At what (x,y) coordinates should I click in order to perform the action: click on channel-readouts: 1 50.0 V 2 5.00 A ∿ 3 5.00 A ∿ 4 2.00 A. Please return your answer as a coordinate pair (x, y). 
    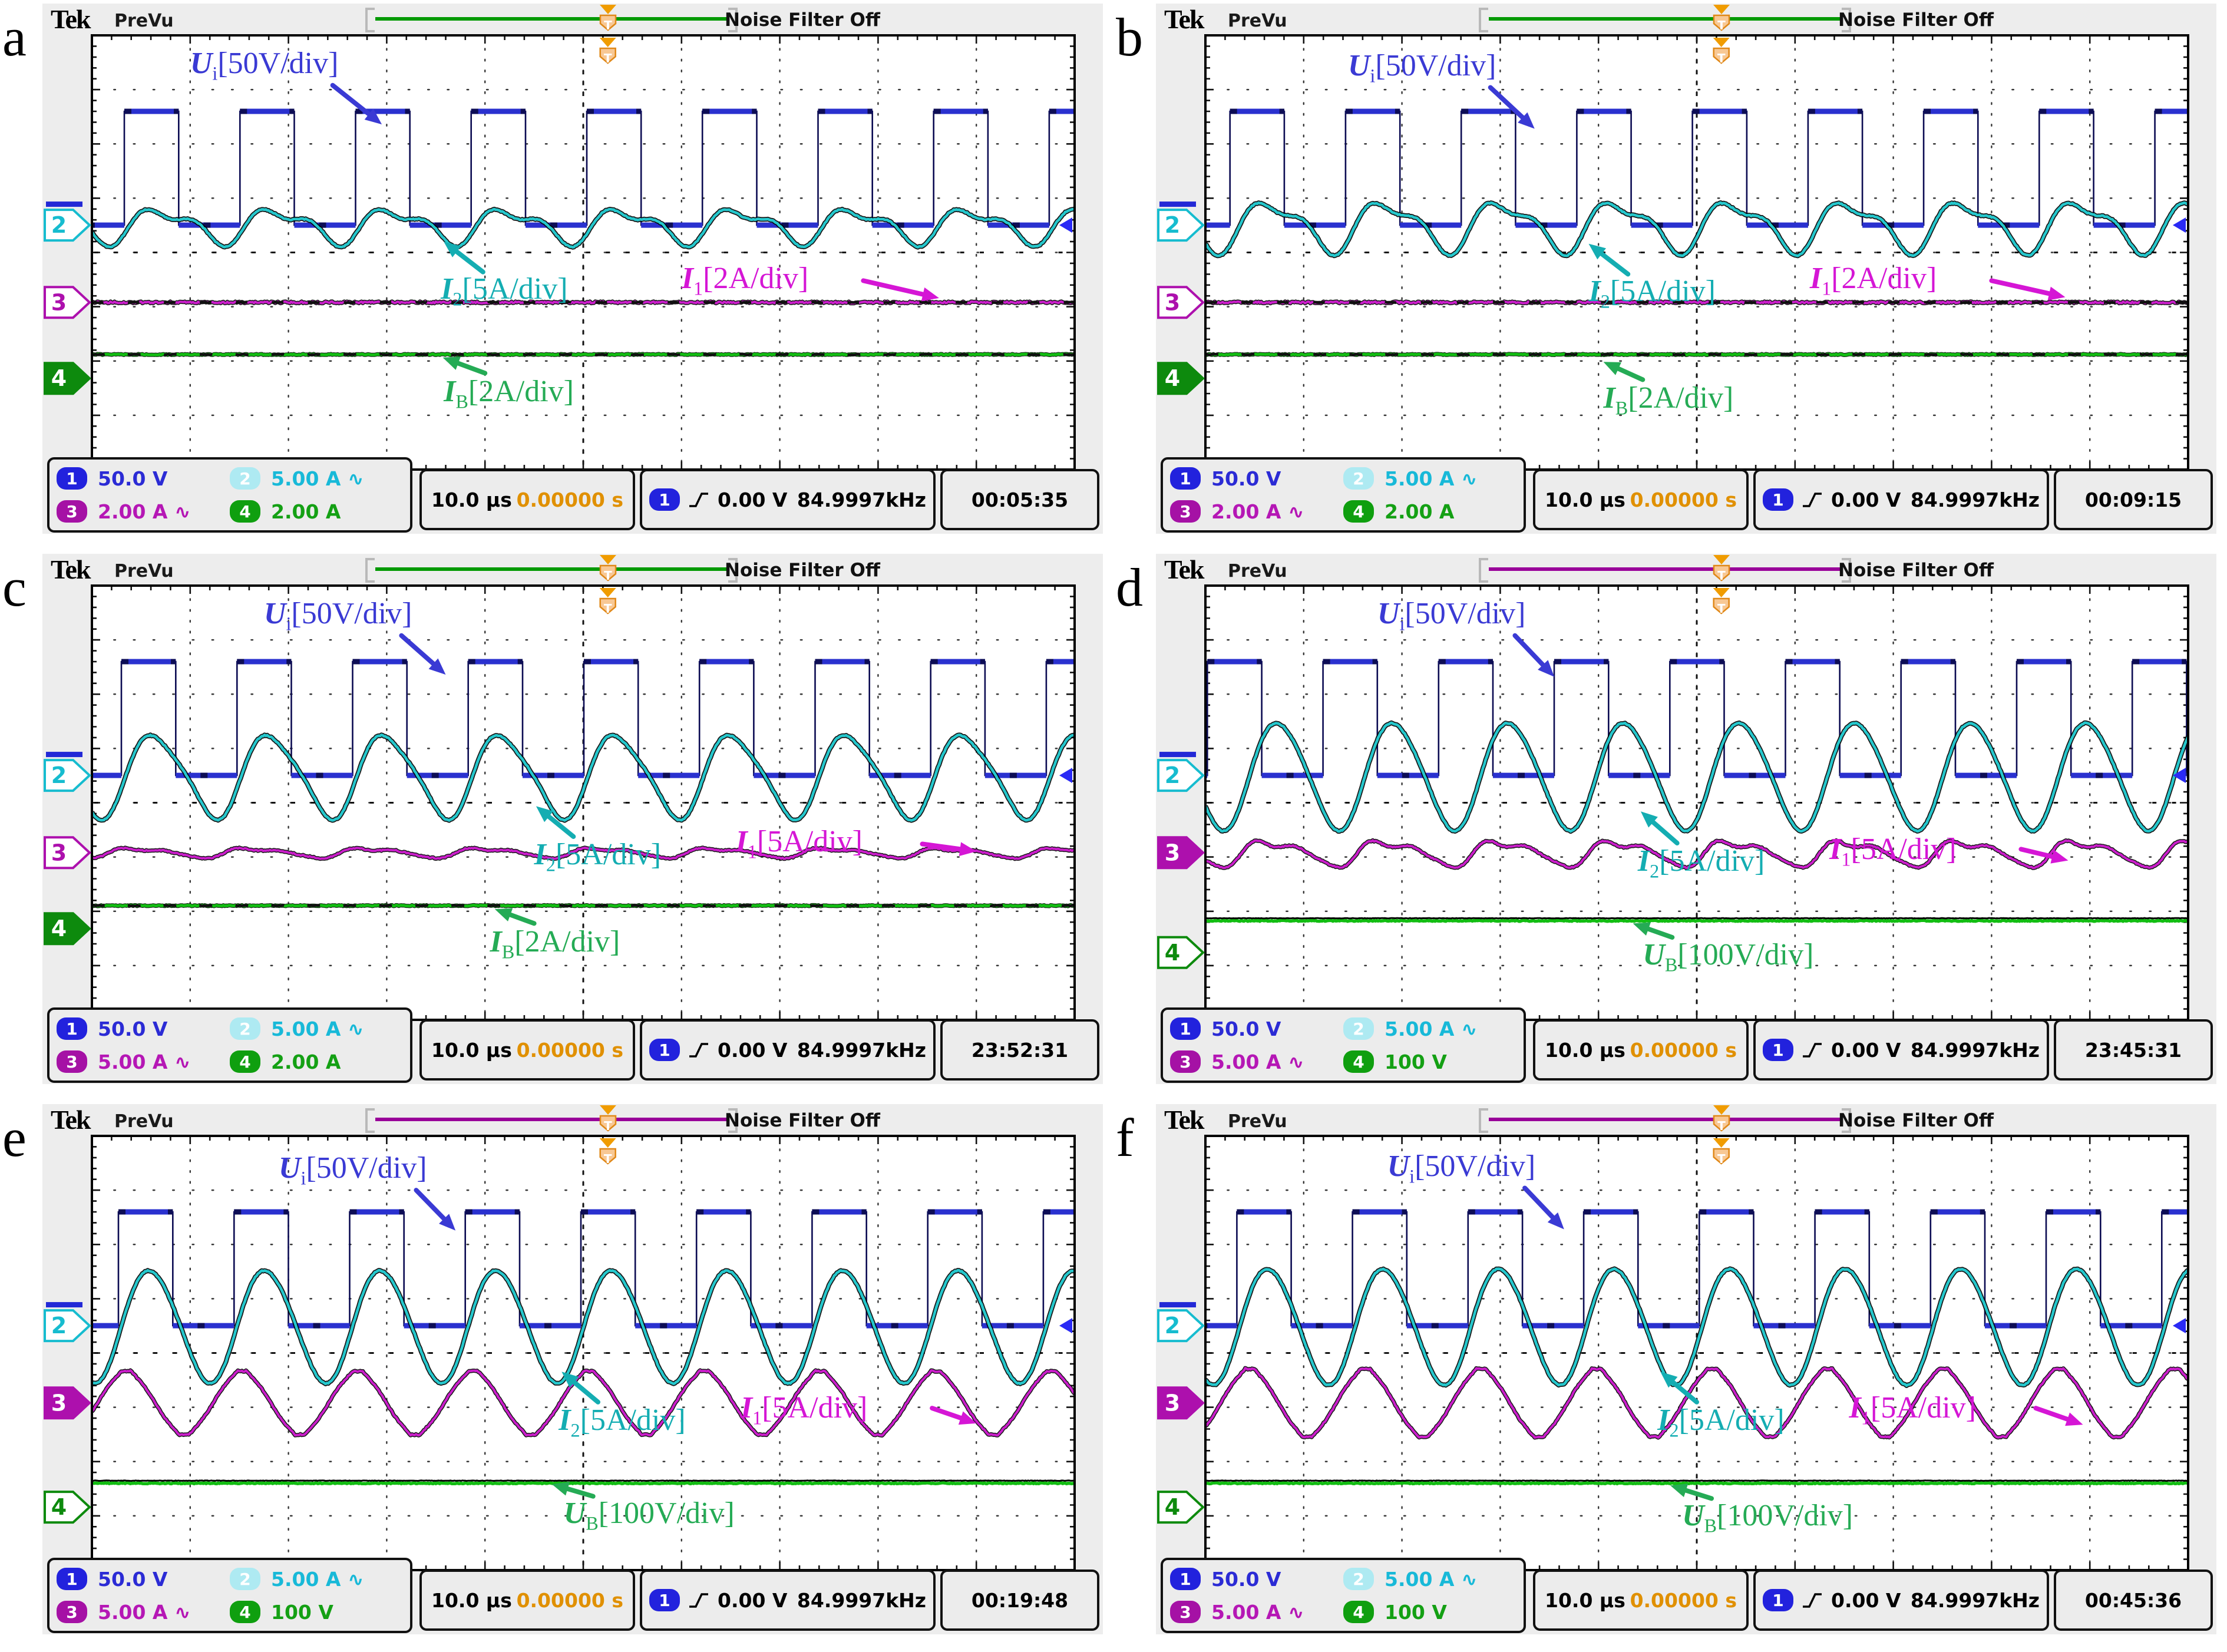
    Looking at the image, I should click on (229, 1045).